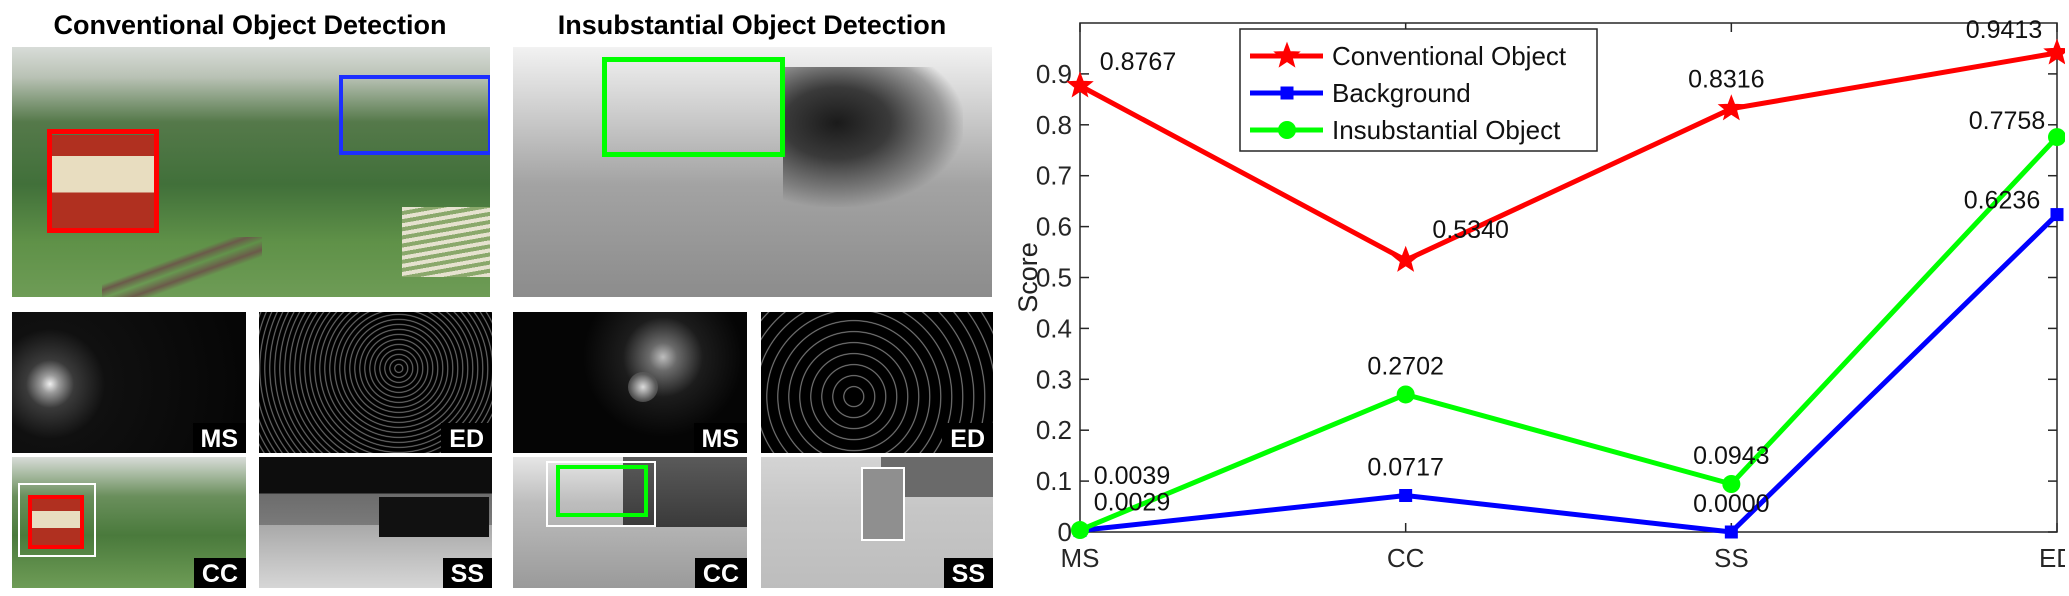 Image resolution: width=2069 pixels, height=596 pixels. What do you see at coordinates (1446, 130) in the screenshot?
I see `legend-label-insubstantial-object: Insubstantial Object` at bounding box center [1446, 130].